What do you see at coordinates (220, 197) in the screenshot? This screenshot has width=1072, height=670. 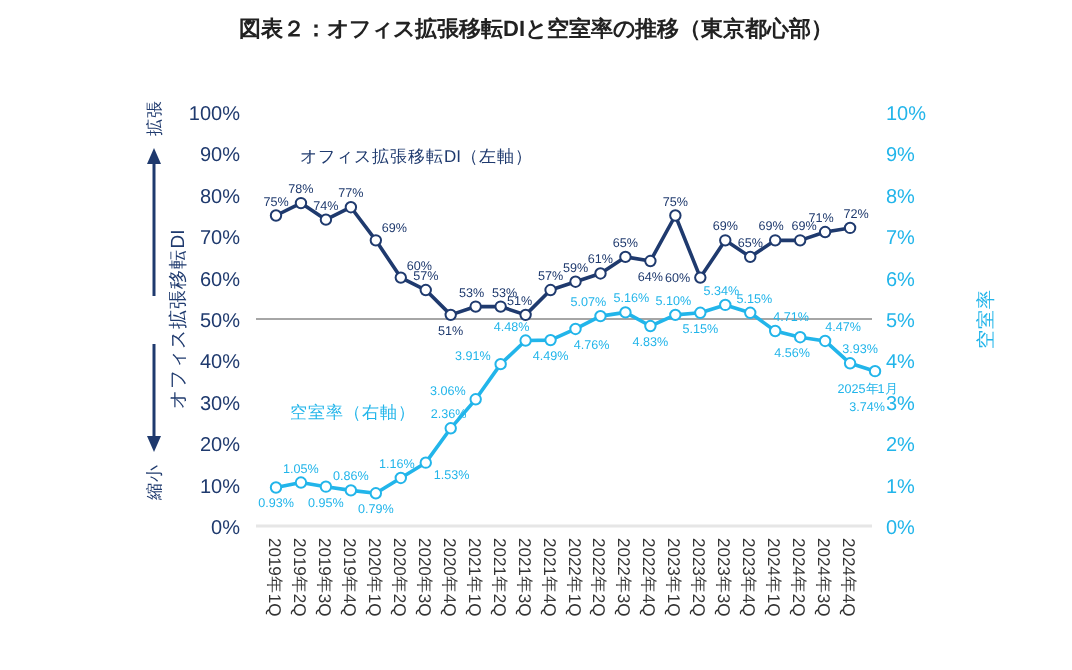 I see `y-tick-label: 80%` at bounding box center [220, 197].